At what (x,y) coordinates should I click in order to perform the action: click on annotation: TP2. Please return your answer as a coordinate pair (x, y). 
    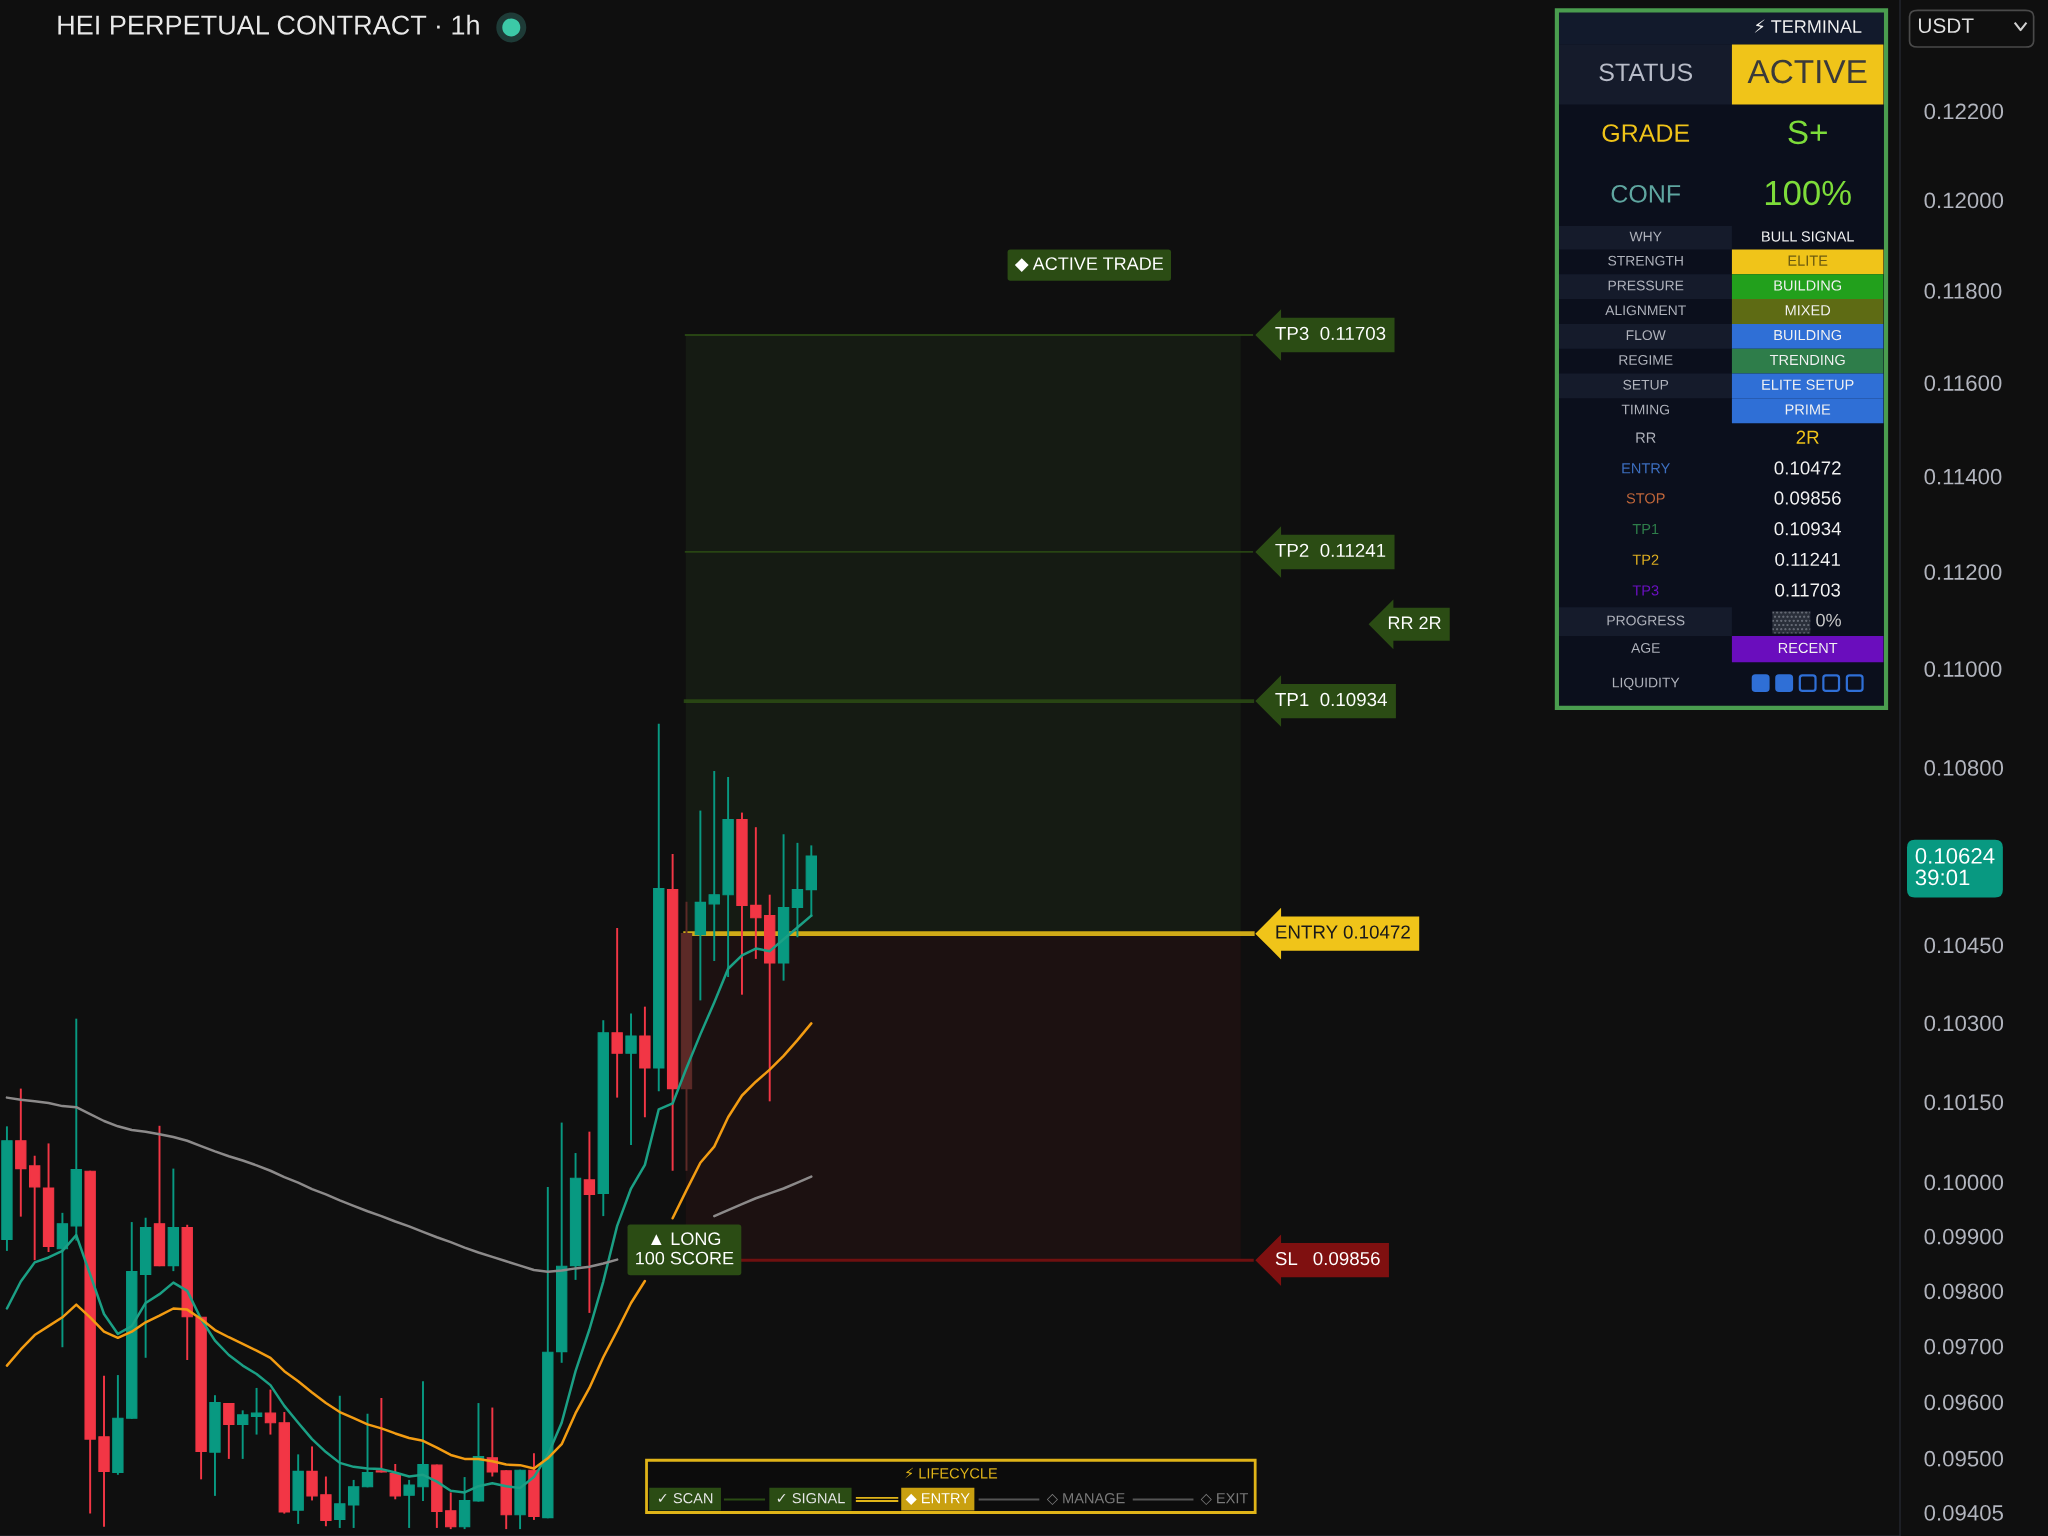
    Looking at the image, I should click on (1645, 559).